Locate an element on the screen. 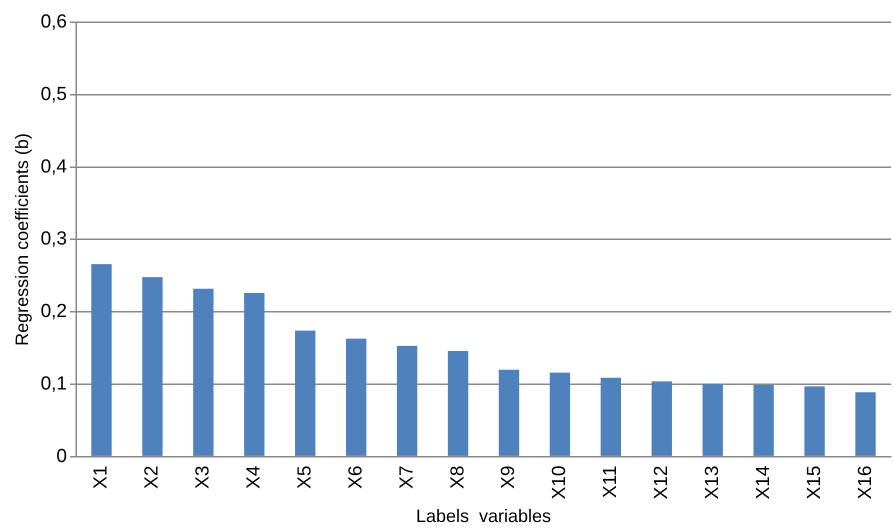 This screenshot has width=893, height=532. x-tick-label: X2 is located at coordinates (152, 477).